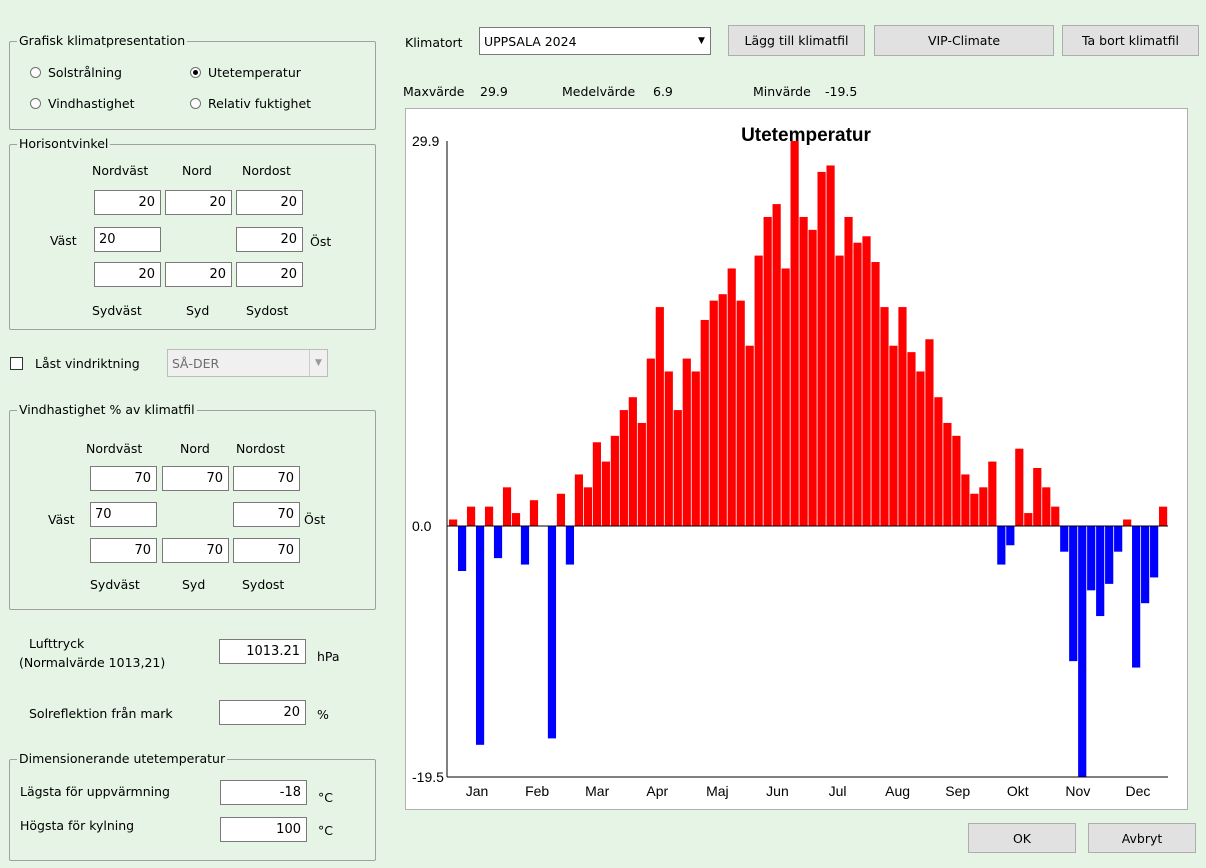 The image size is (1206, 868). Describe the element at coordinates (494, 91) in the screenshot. I see `max-value: 29.9` at that location.